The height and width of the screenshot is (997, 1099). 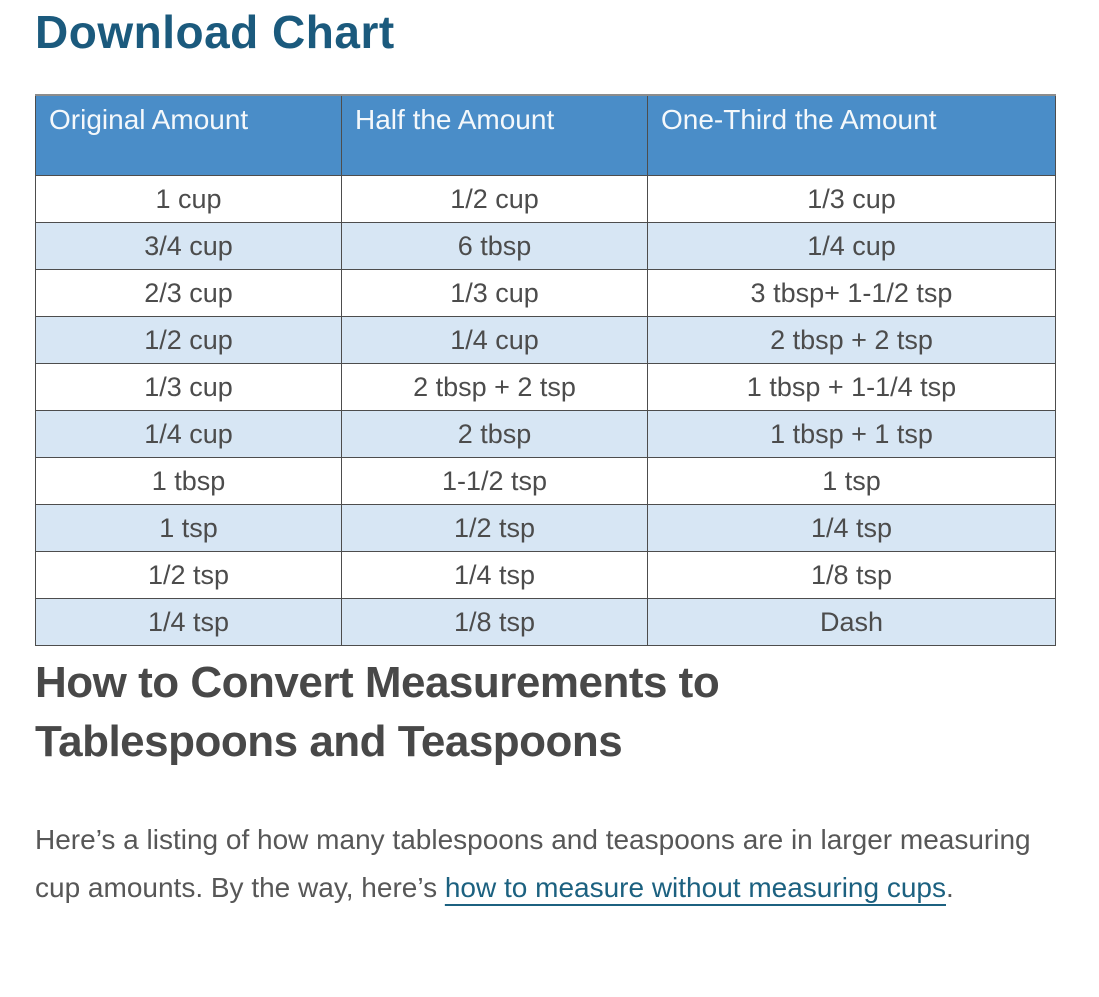 I want to click on table-row: 1/4 tsp 1/8 tsp Dash, so click(x=545, y=622).